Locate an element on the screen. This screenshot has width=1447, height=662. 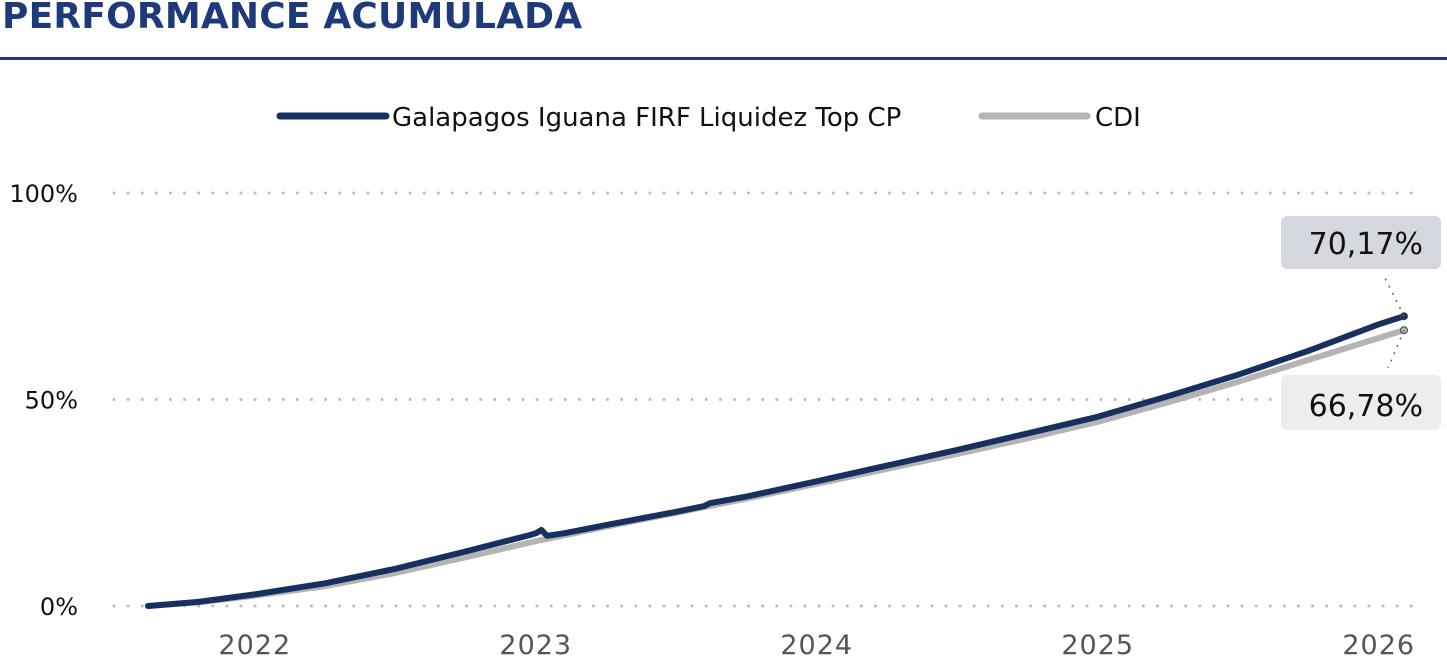
callout-leader-fund is located at coordinates (1394, 296).